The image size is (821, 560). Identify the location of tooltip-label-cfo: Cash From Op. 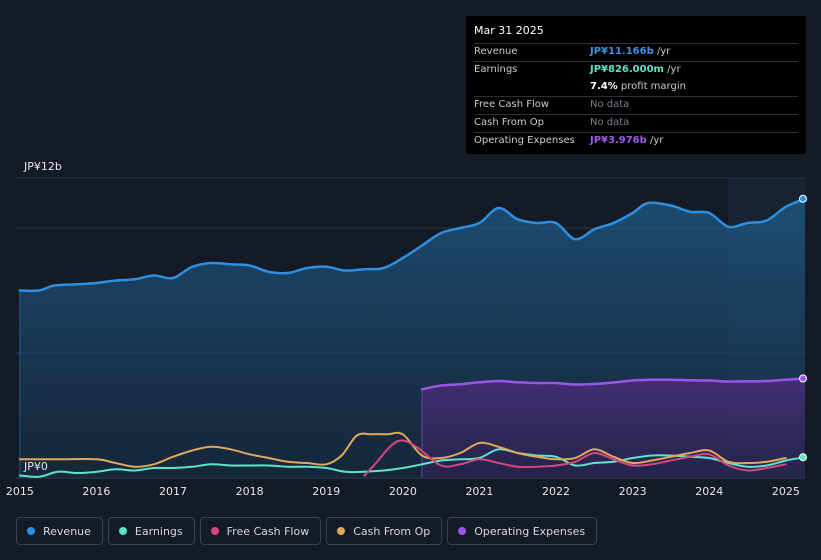
(509, 122).